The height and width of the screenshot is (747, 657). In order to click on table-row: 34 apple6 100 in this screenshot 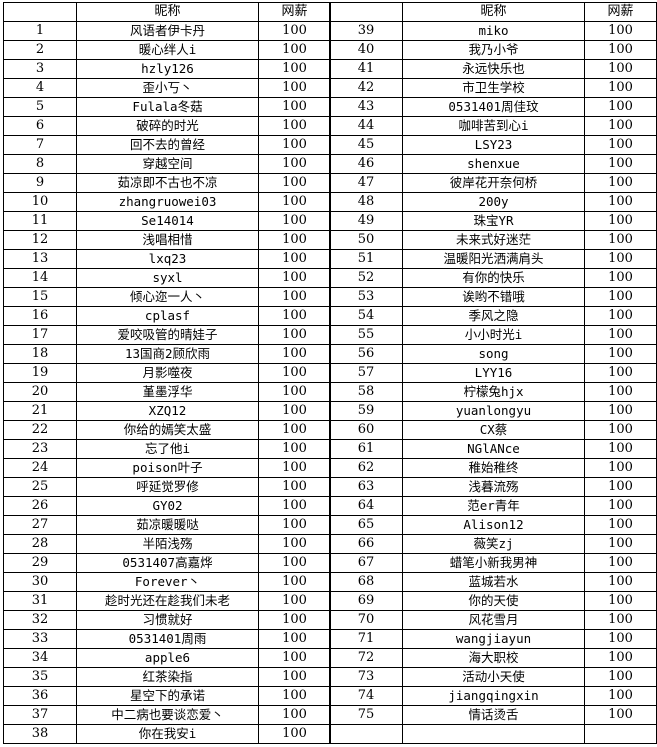, I will do `click(167, 658)`.